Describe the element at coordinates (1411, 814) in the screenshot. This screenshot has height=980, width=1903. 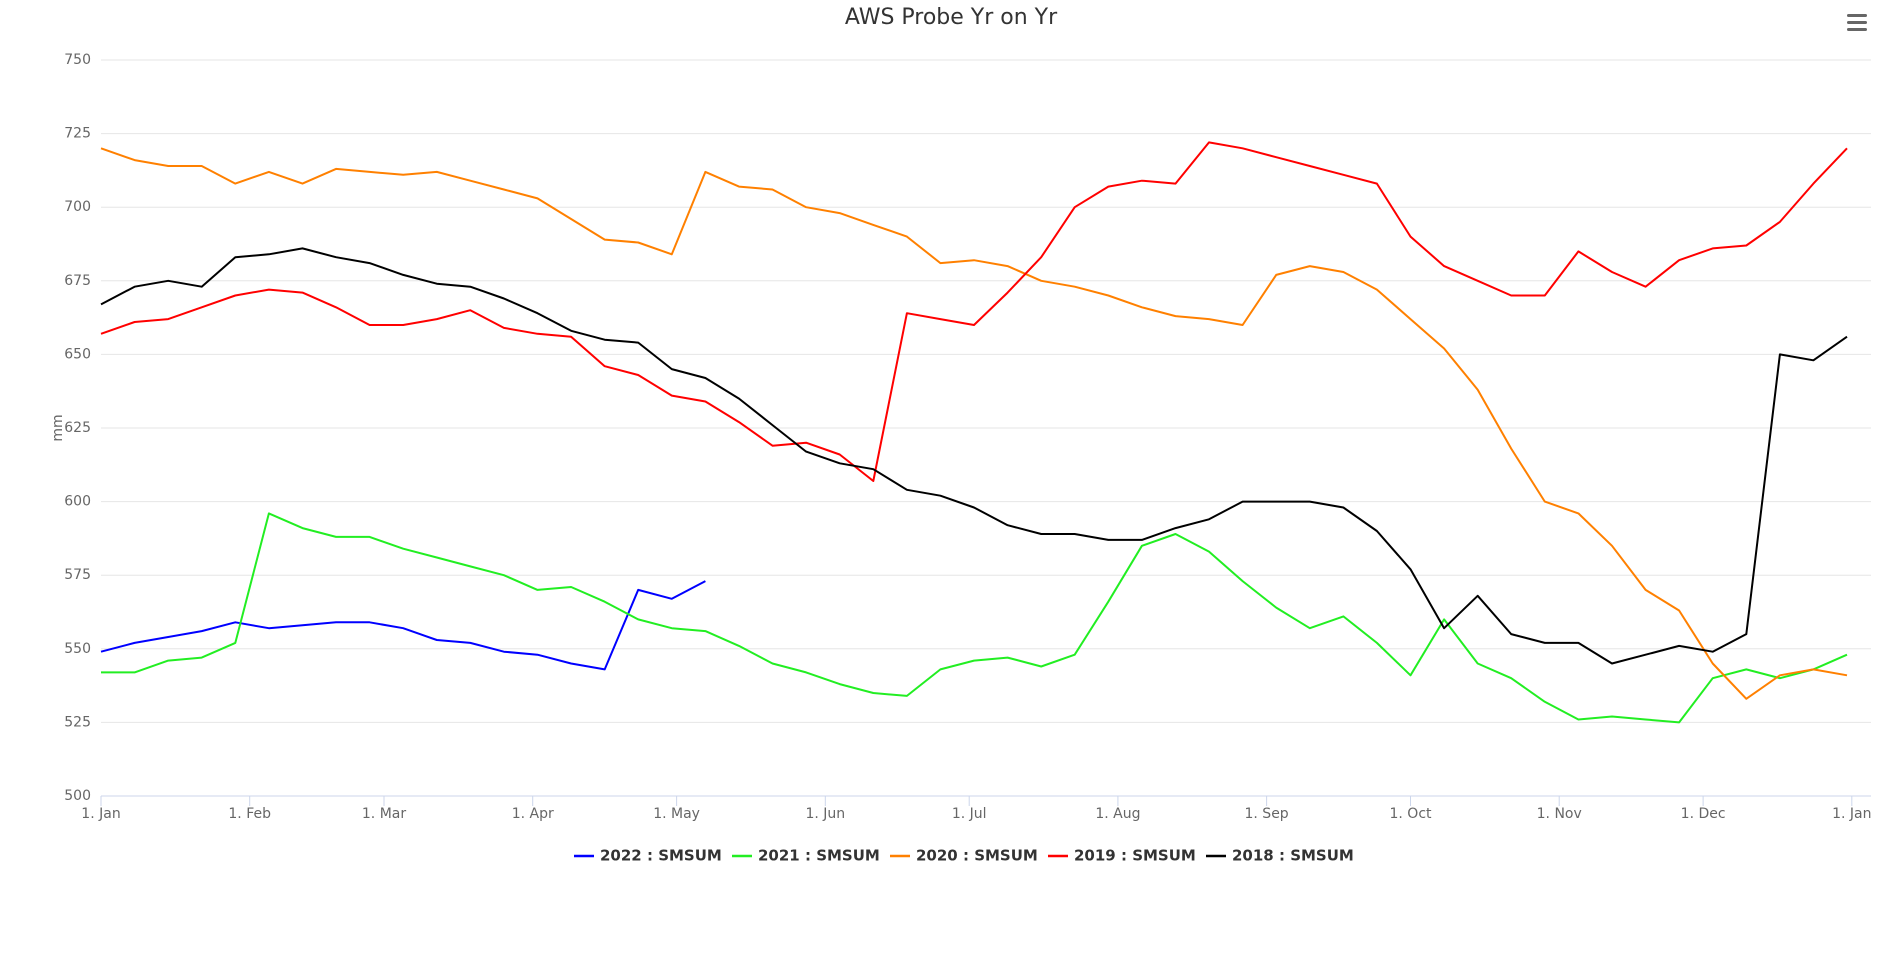
I see `x-tick-label: 1. Oct` at that location.